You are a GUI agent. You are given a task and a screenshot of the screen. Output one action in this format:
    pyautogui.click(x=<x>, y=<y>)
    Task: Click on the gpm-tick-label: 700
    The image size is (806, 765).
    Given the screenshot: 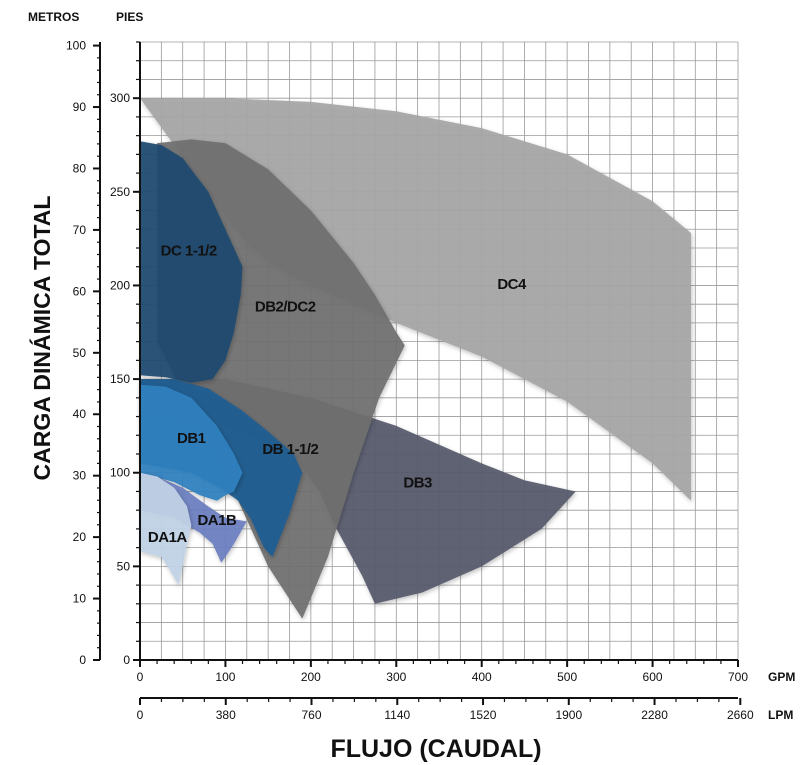 What is the action you would take?
    pyautogui.click(x=738, y=677)
    